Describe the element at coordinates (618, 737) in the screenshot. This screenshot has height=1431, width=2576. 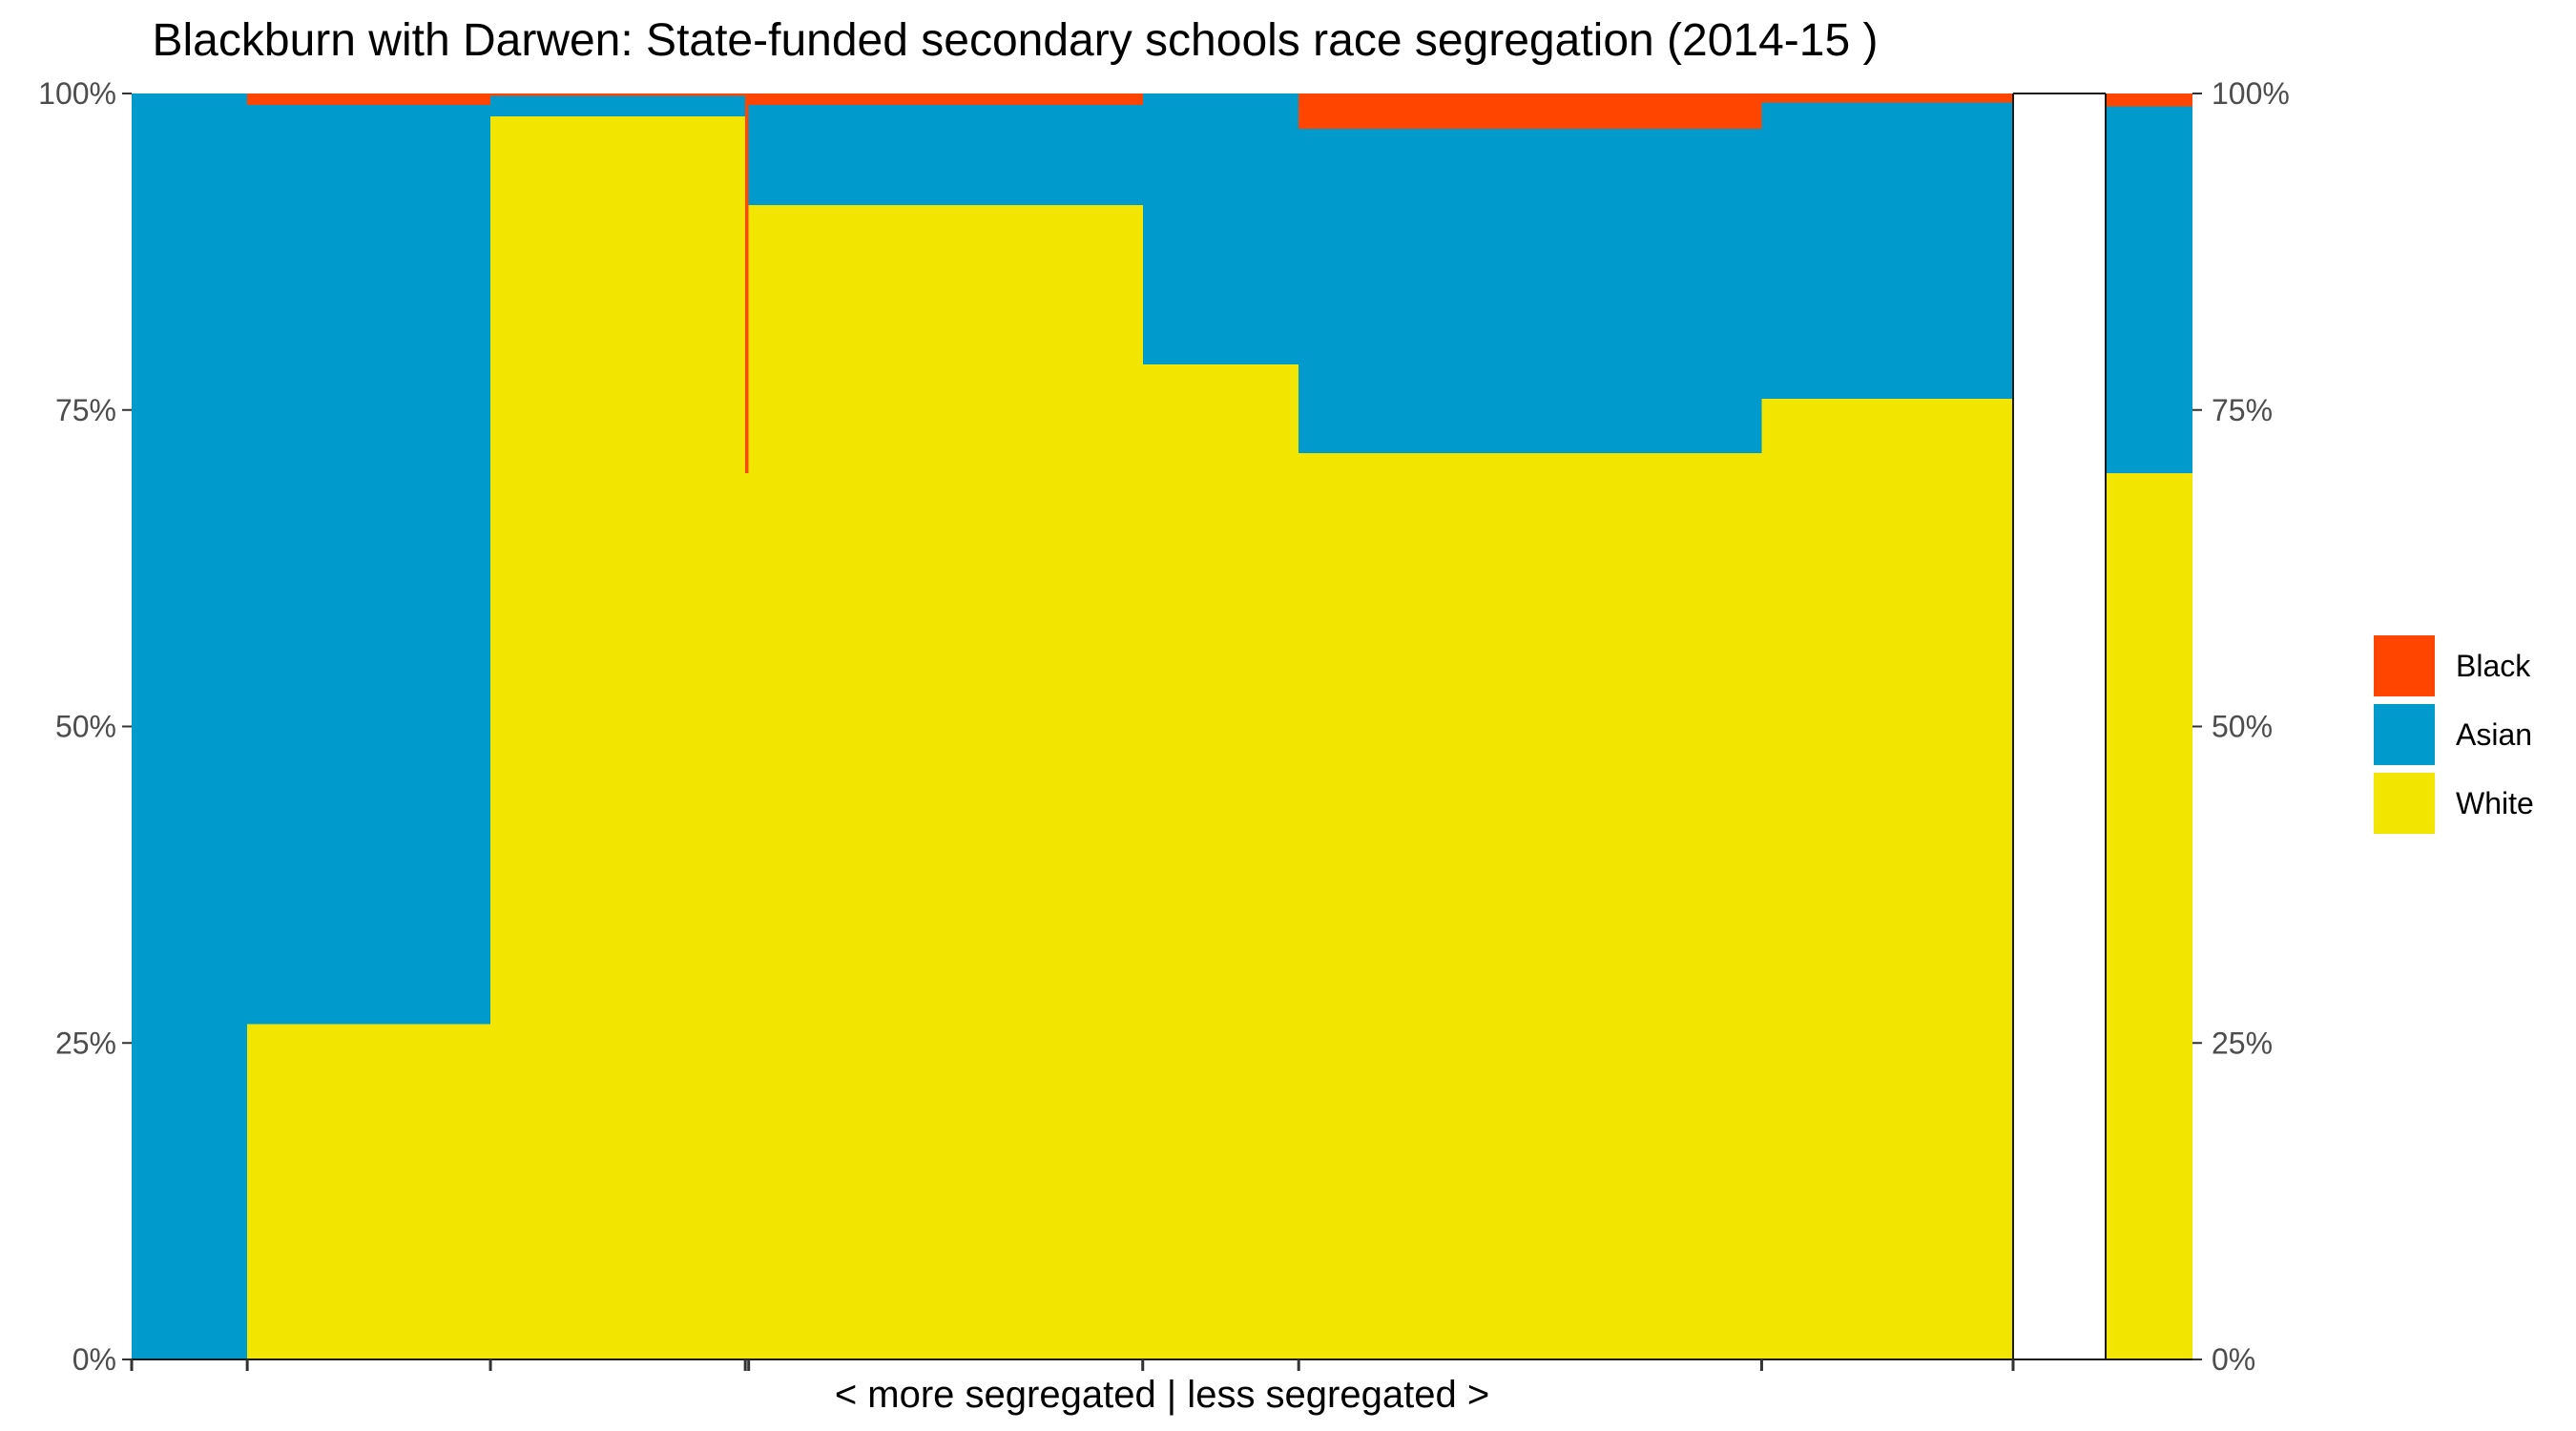
I see `bar-segment-school-3-white` at that location.